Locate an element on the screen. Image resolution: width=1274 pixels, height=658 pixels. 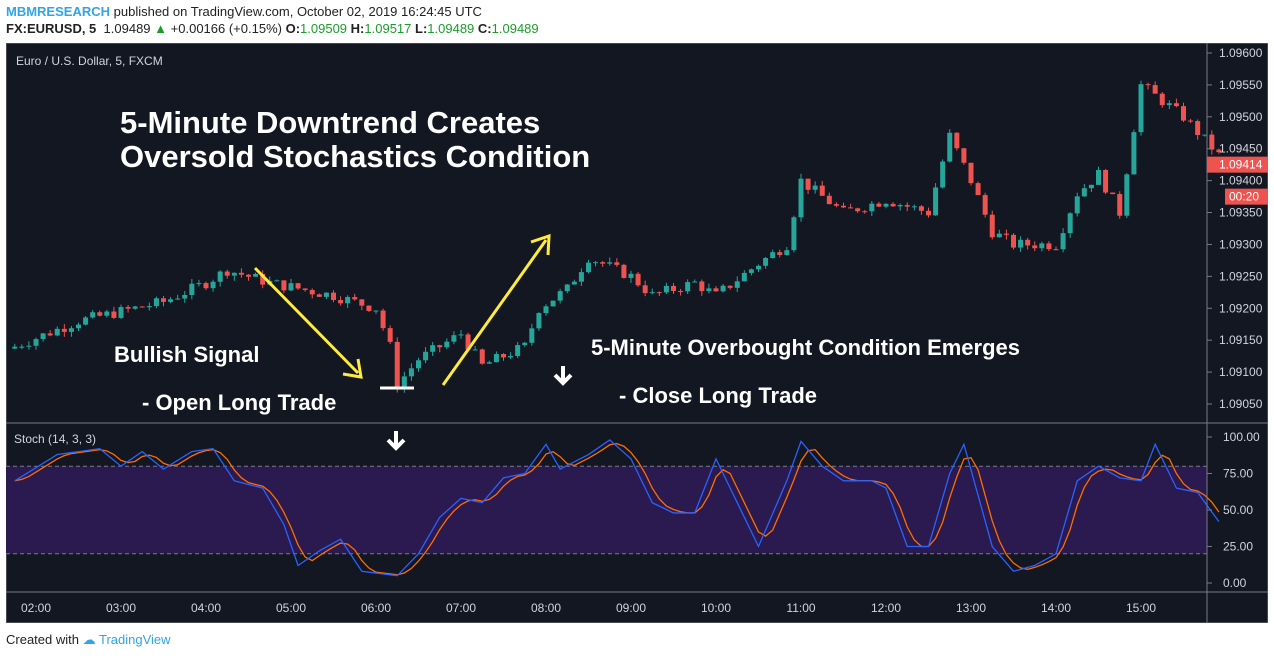
change: +0.00166 (+0.15%) is located at coordinates (226, 28).